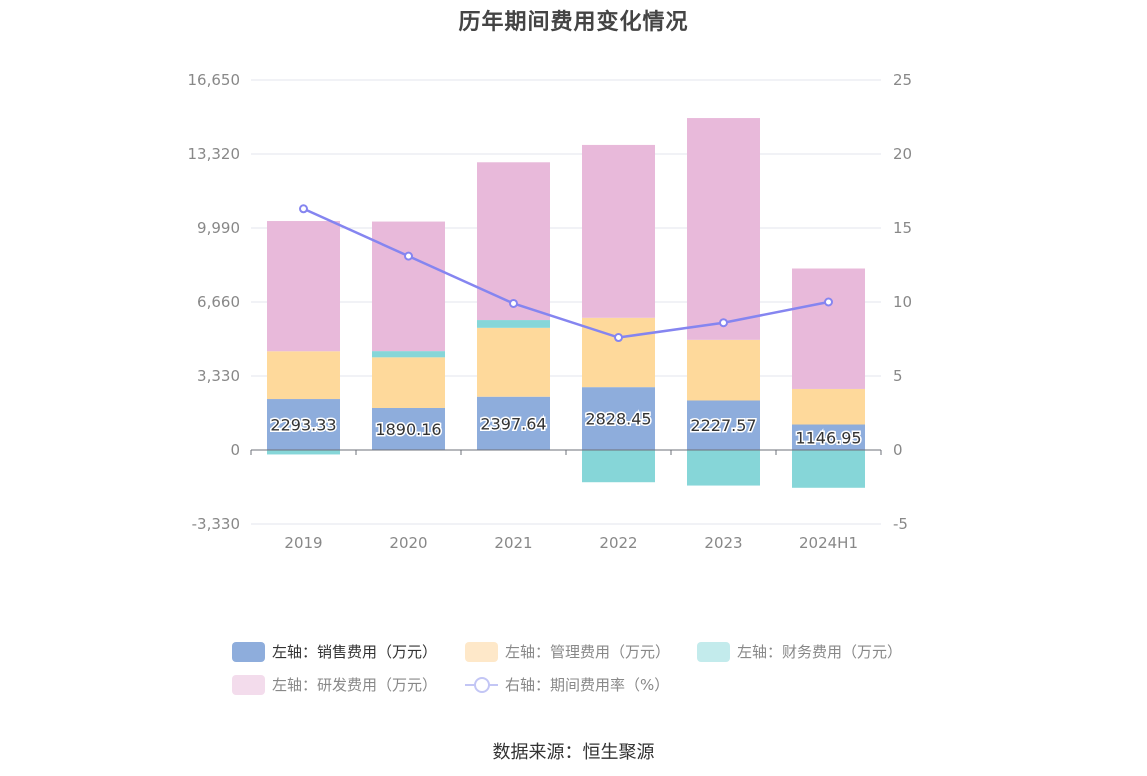 The image size is (1147, 776). What do you see at coordinates (235, 450) in the screenshot?
I see `left-axis-tick-label: 0` at bounding box center [235, 450].